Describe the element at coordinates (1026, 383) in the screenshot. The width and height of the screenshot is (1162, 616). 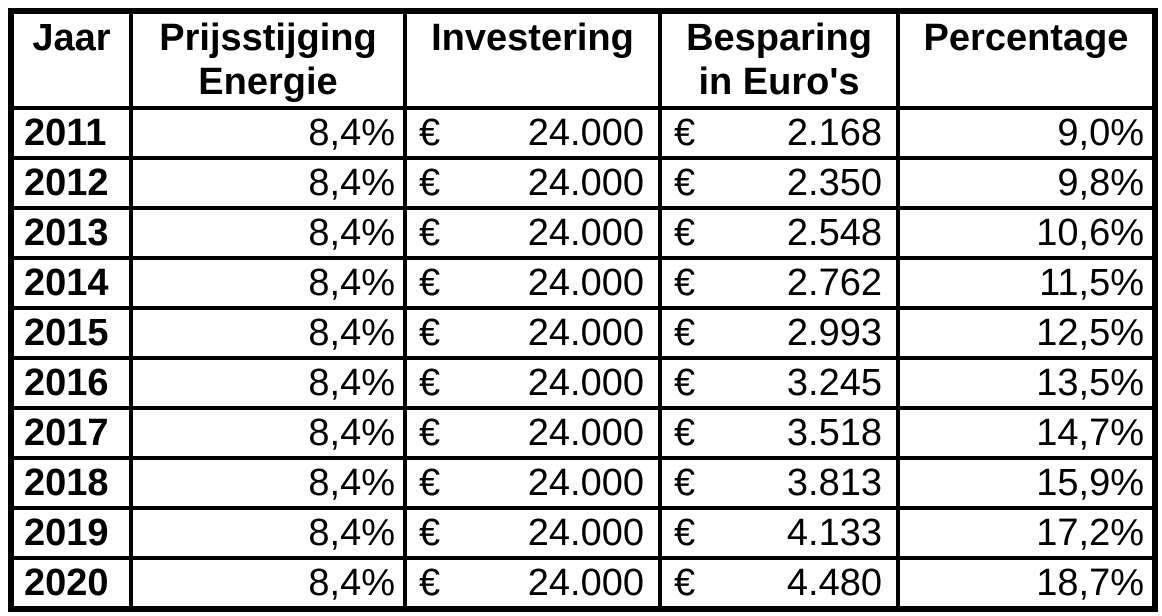
I see `percentage-cell: 13,5%` at that location.